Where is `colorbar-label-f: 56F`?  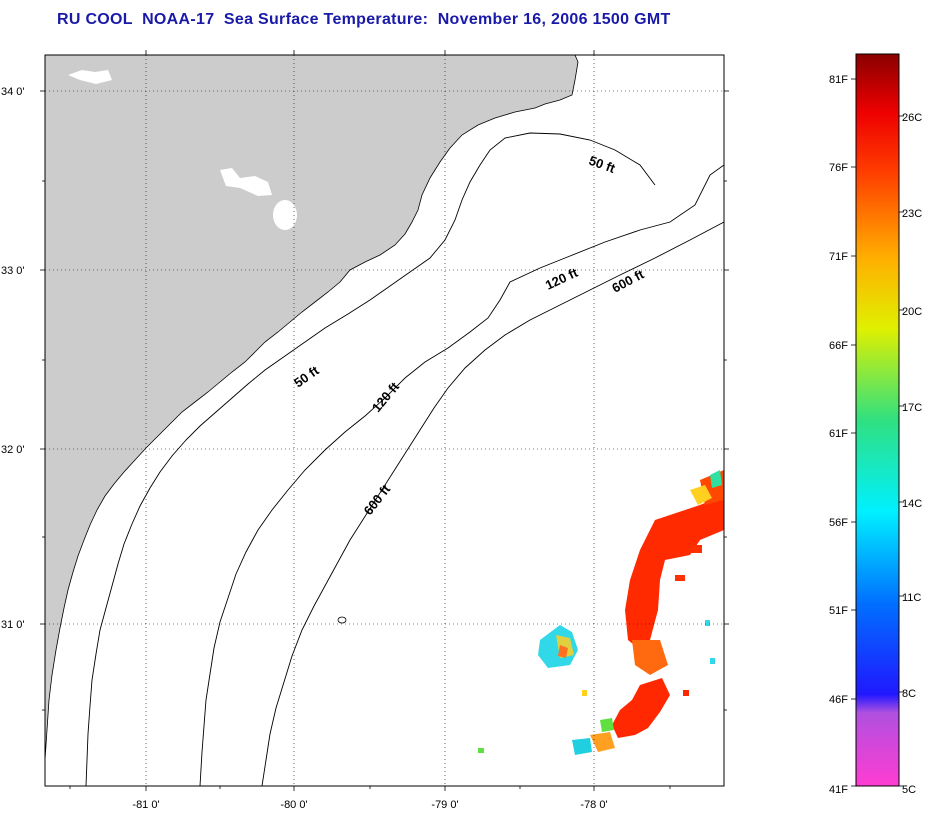
colorbar-label-f: 56F is located at coordinates (838, 523).